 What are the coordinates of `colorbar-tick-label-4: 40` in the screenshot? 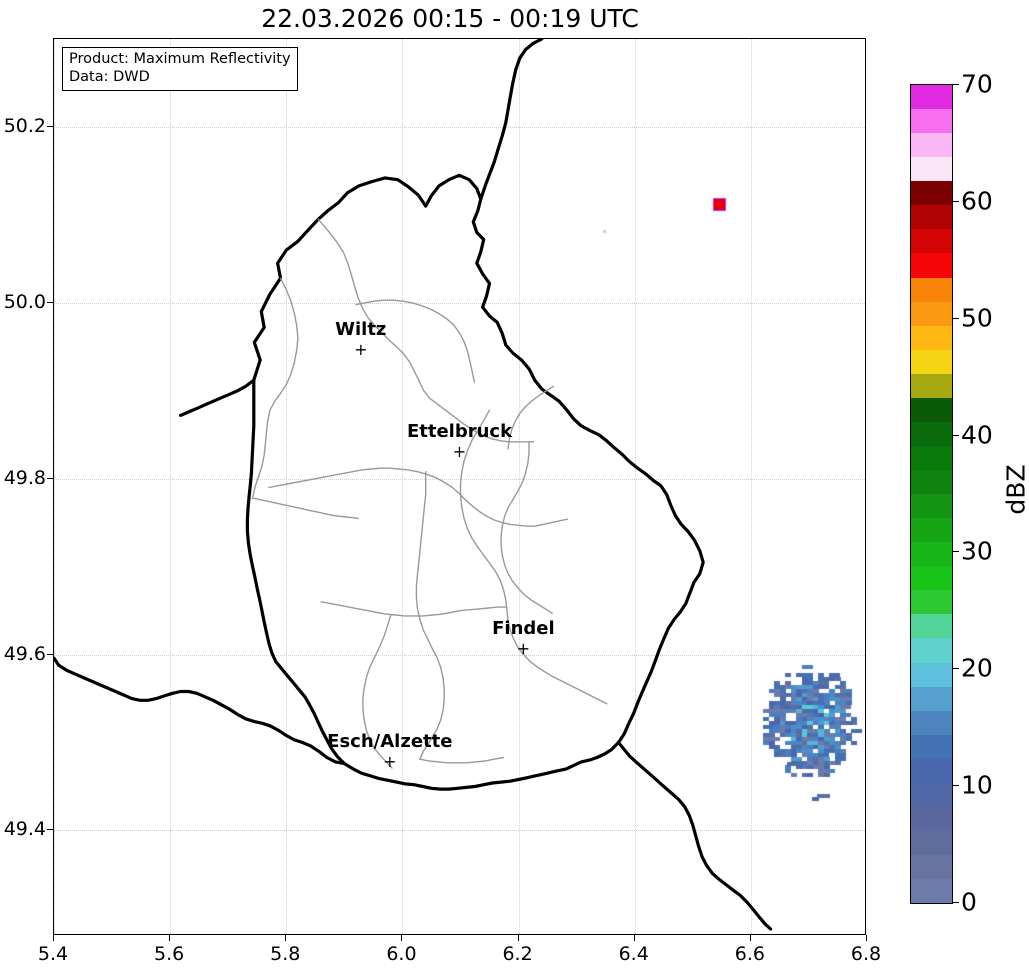 It's located at (977, 435).